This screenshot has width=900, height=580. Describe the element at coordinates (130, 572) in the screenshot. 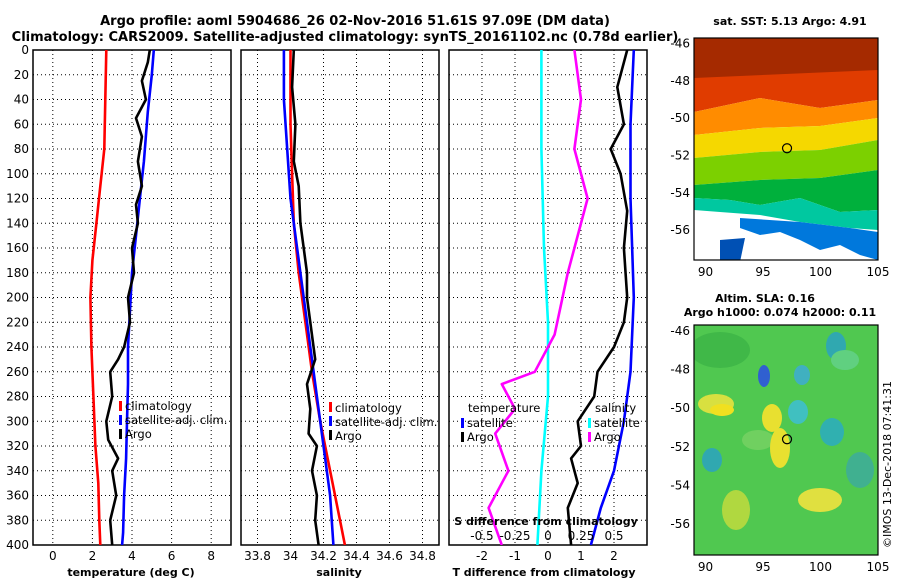

I see `temperature-x-label: temperature (deg C)` at that location.